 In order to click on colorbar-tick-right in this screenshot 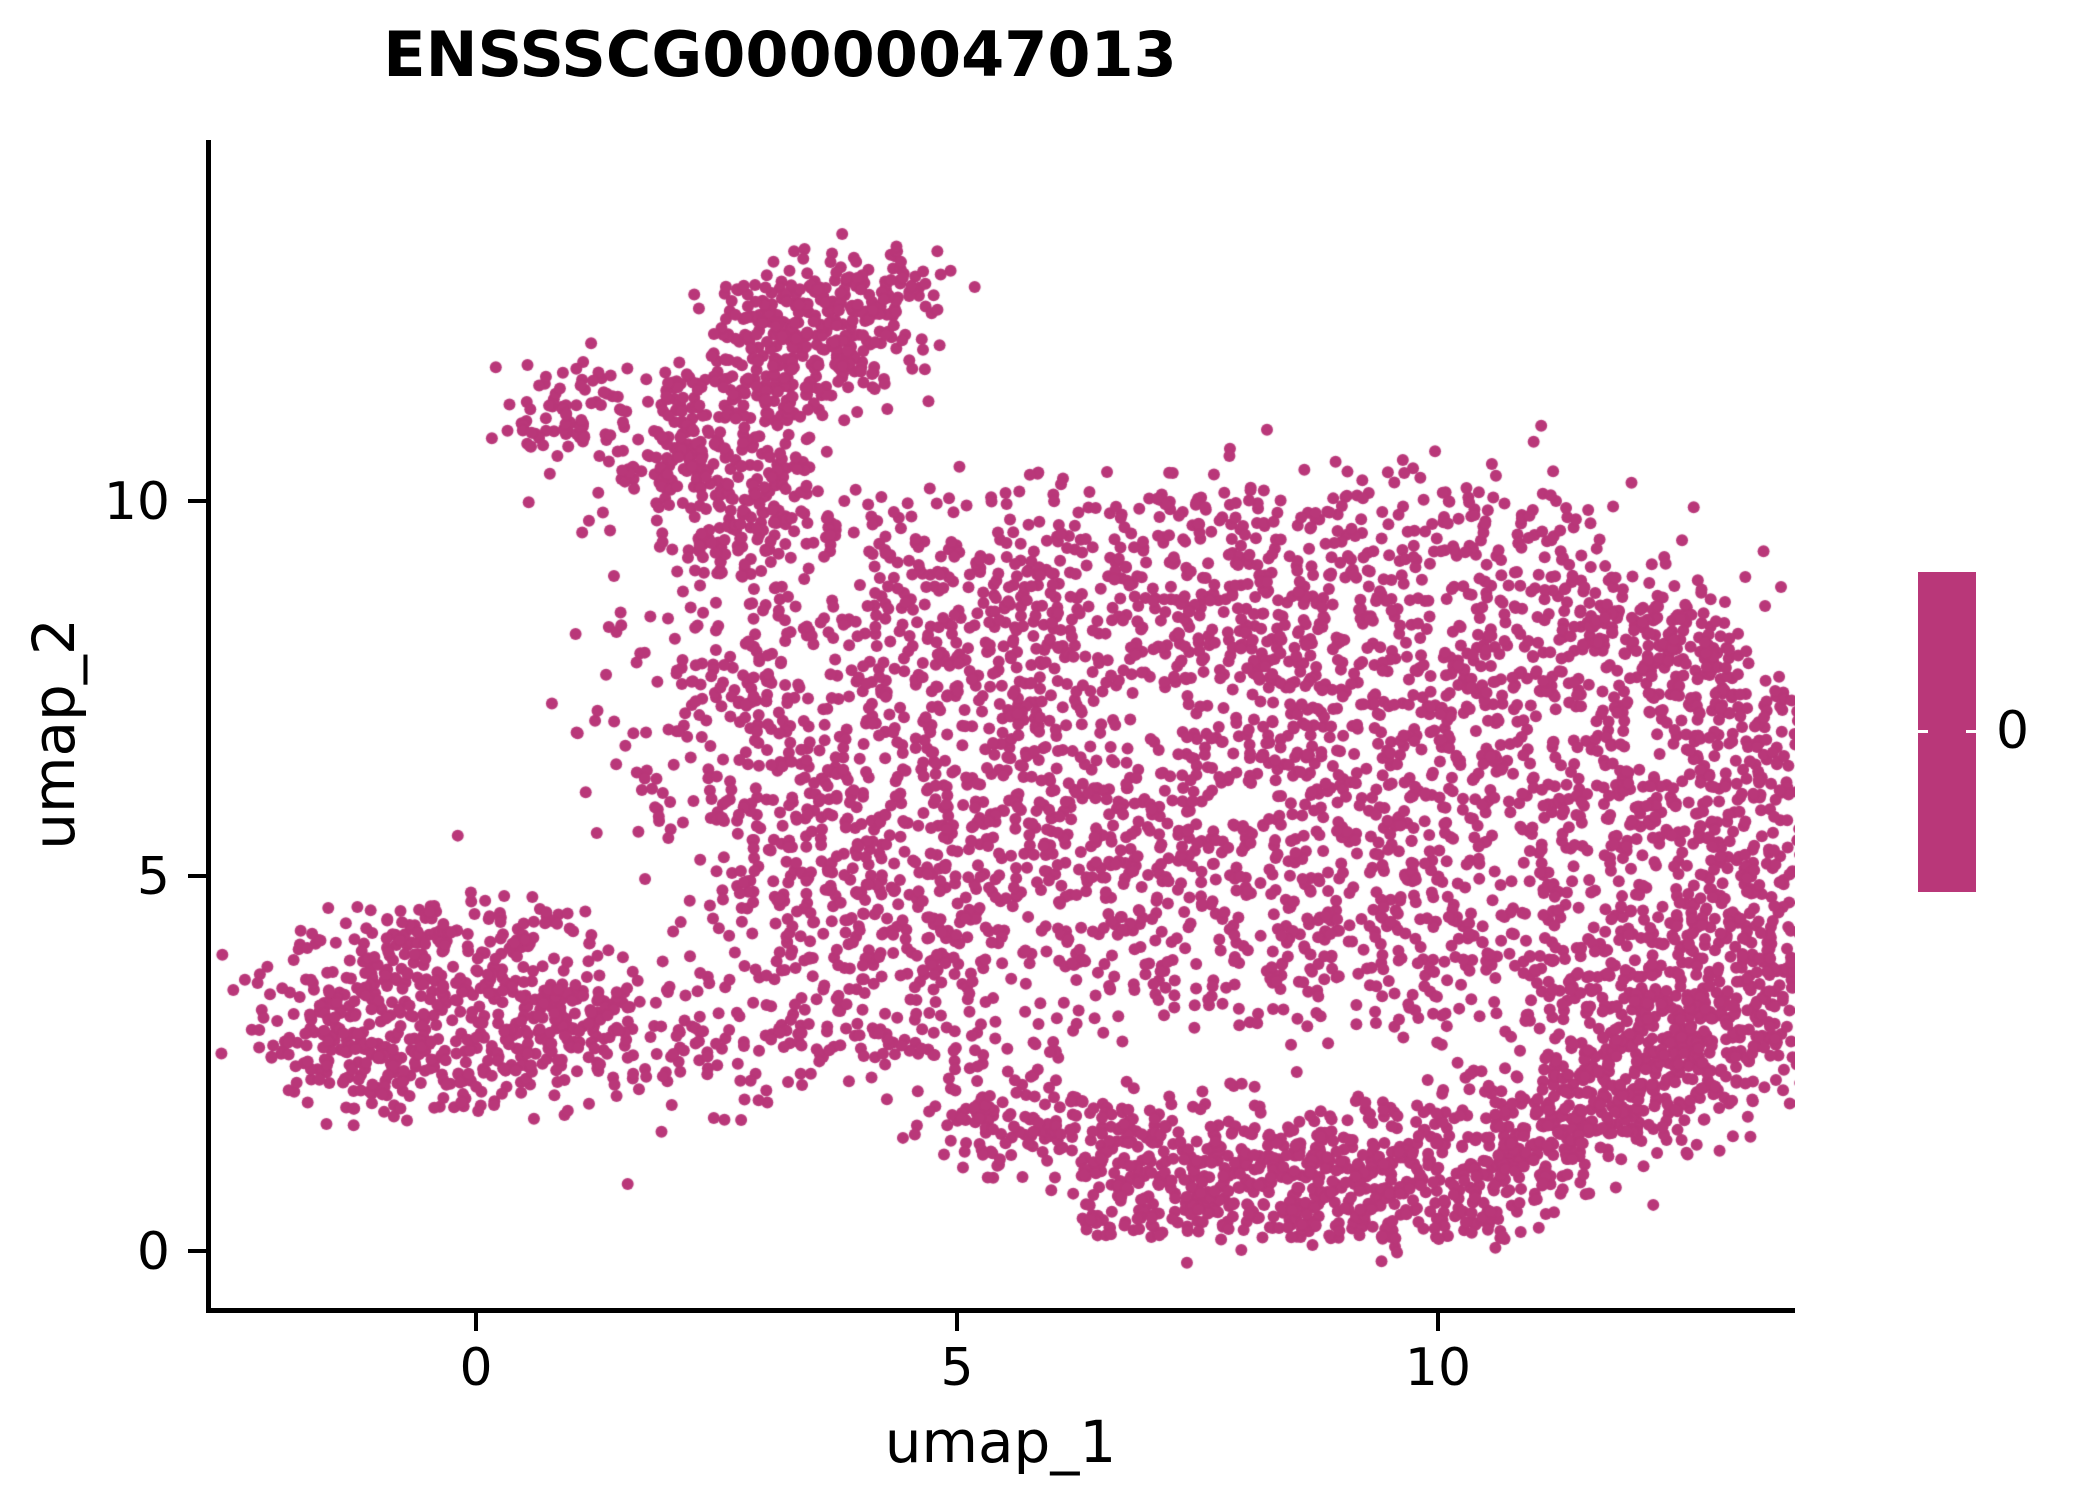, I will do `click(1971, 731)`.